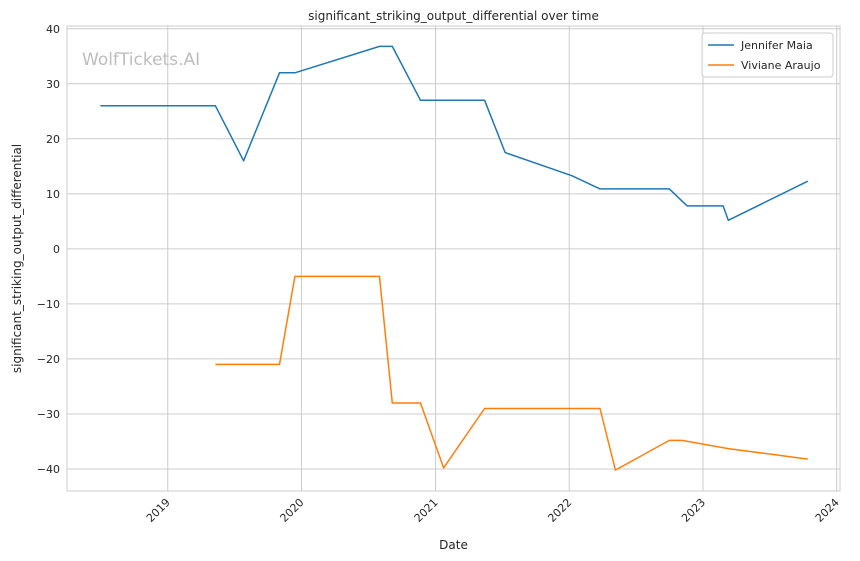 The height and width of the screenshot is (561, 860). I want to click on legend-label-jennifer-maia: Jennifer Maia, so click(776, 45).